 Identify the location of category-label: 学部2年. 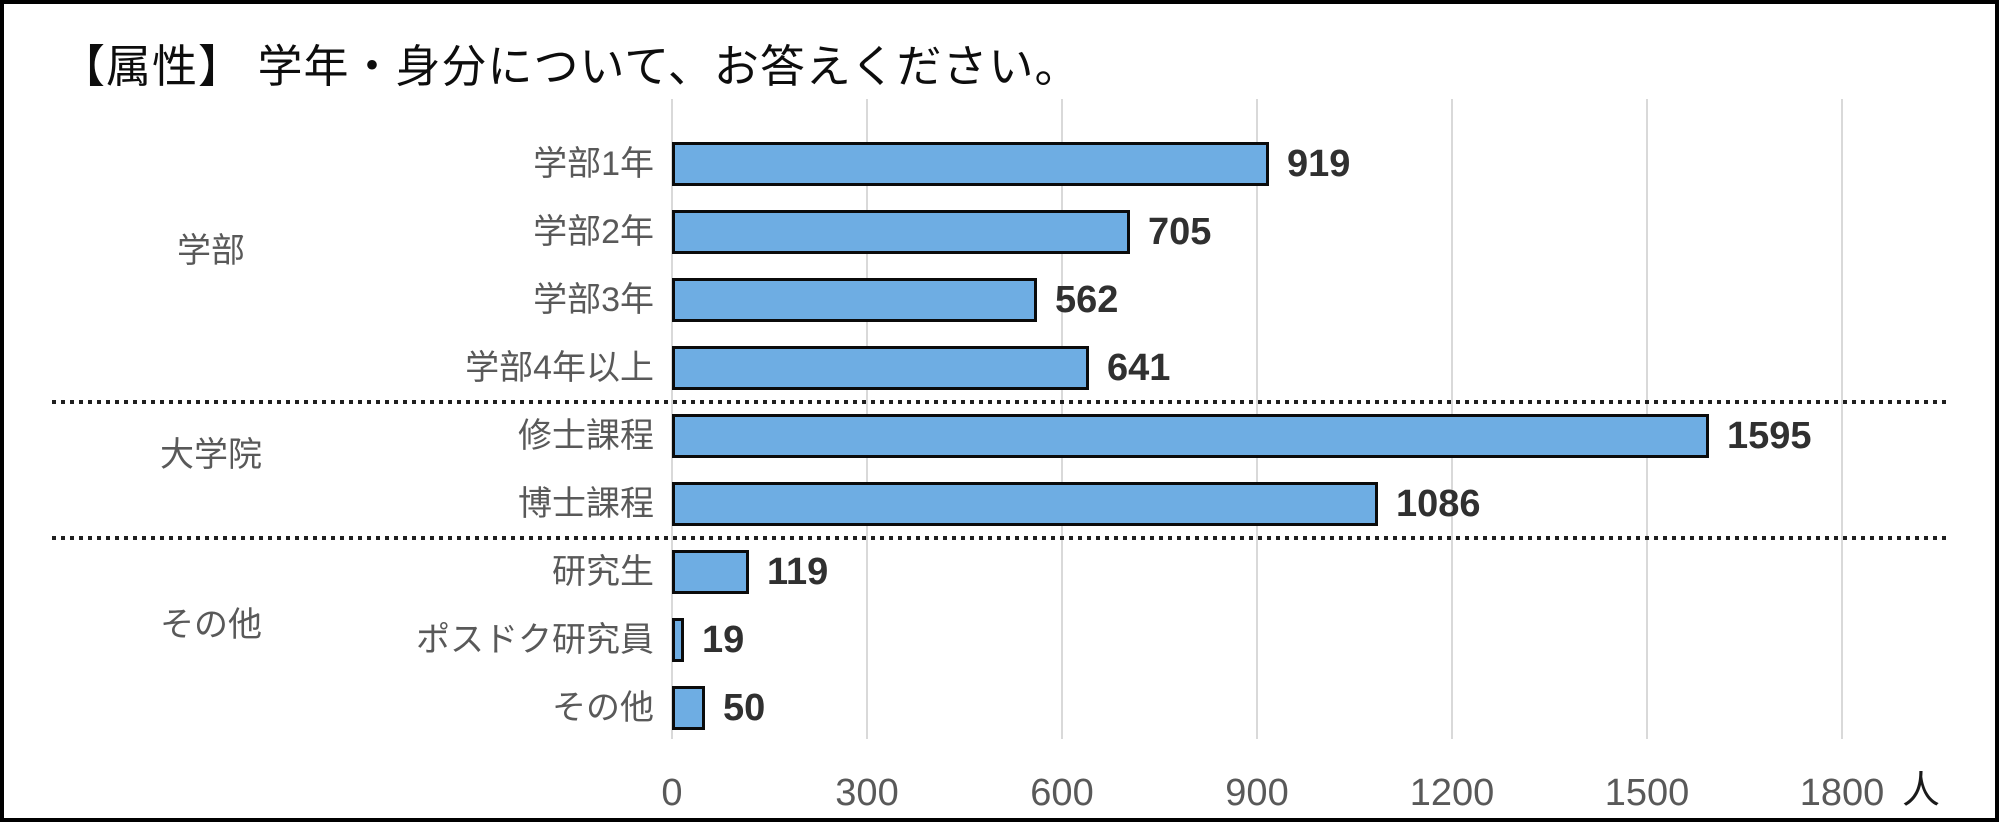
(593, 232).